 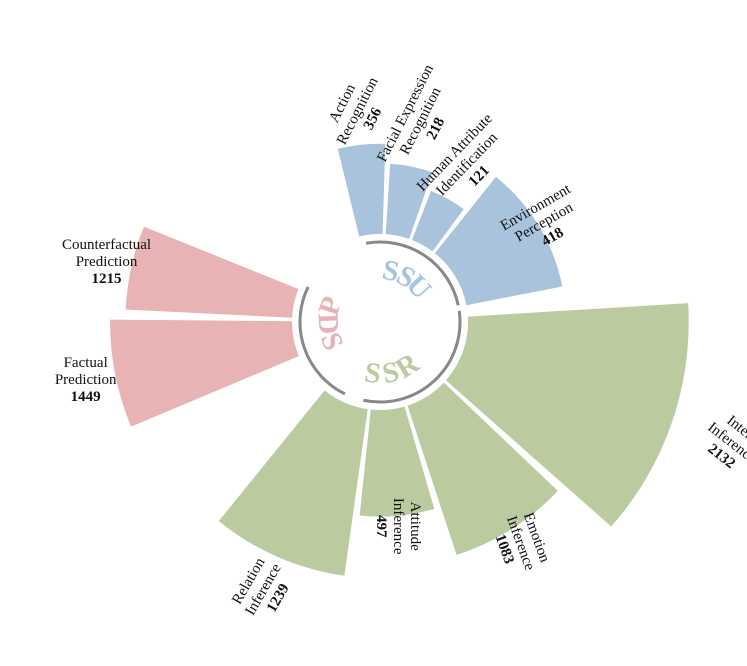 I want to click on bar-action-recognition, so click(x=361, y=190).